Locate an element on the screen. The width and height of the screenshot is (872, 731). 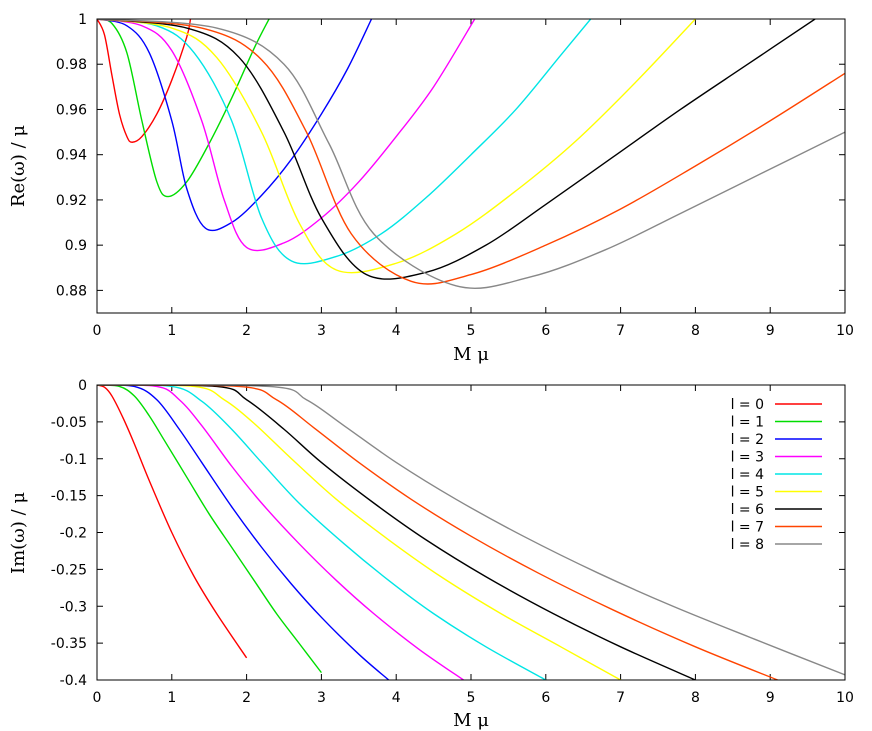
y-tick-label: 1 is located at coordinates (82, 20).